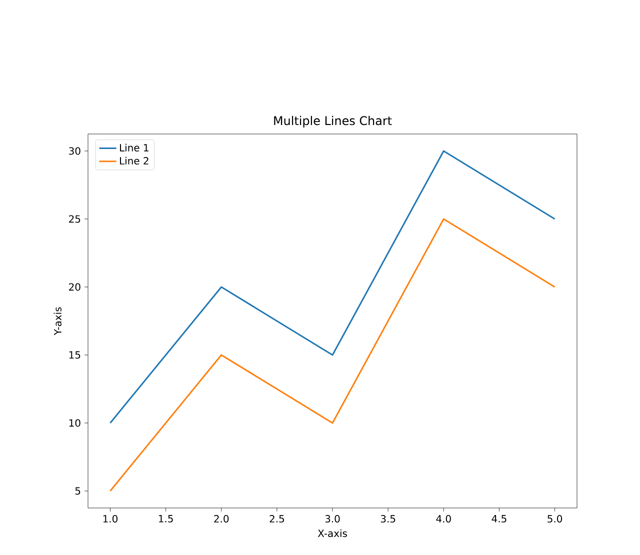  I want to click on x-tick-label: 5.0, so click(555, 518).